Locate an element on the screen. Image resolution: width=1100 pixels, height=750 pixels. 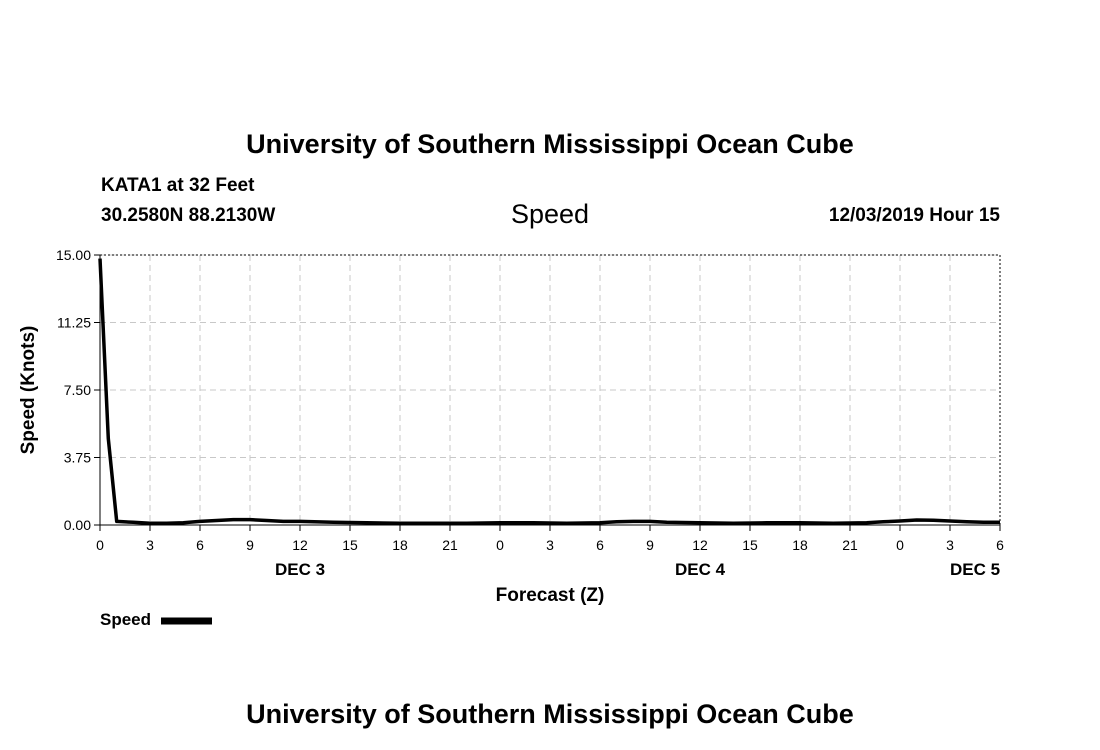
station-label: KATA1 at 32 Feet is located at coordinates (178, 185).